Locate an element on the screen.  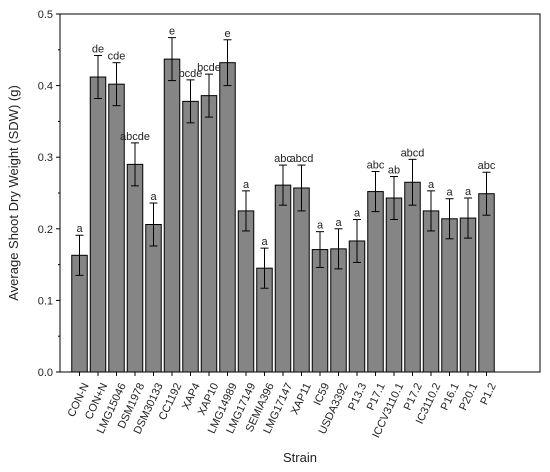
y-tick-label: 0.2 is located at coordinates (45, 230).